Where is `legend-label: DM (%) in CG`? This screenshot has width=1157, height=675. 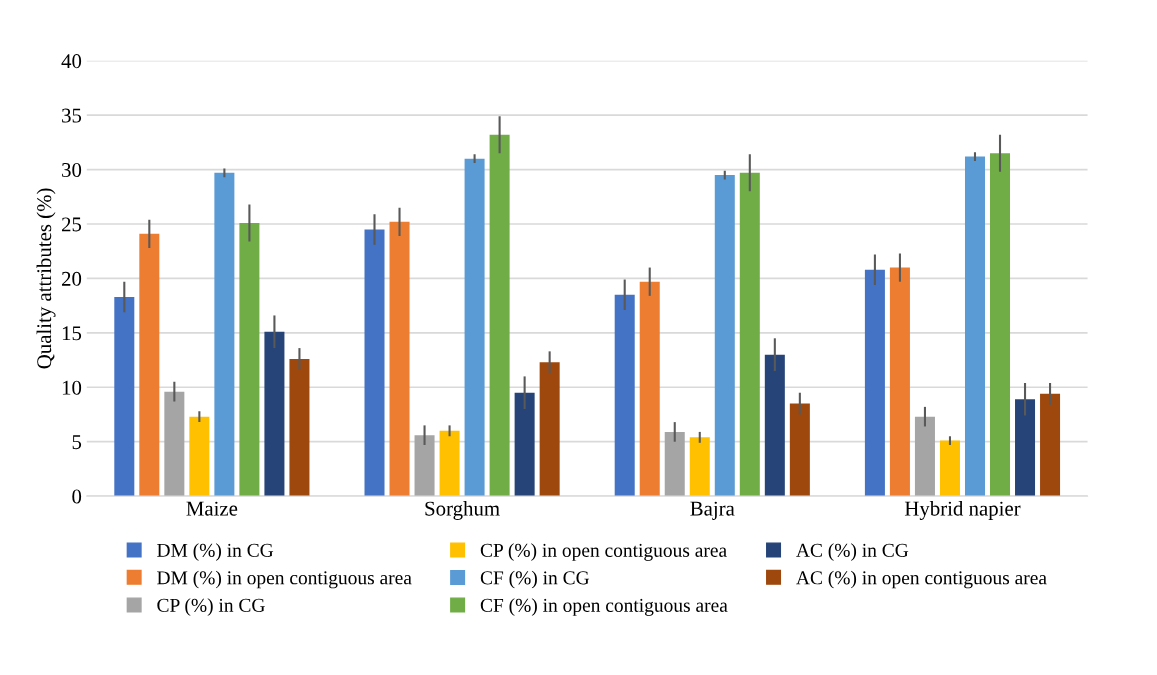 legend-label: DM (%) in CG is located at coordinates (215, 552).